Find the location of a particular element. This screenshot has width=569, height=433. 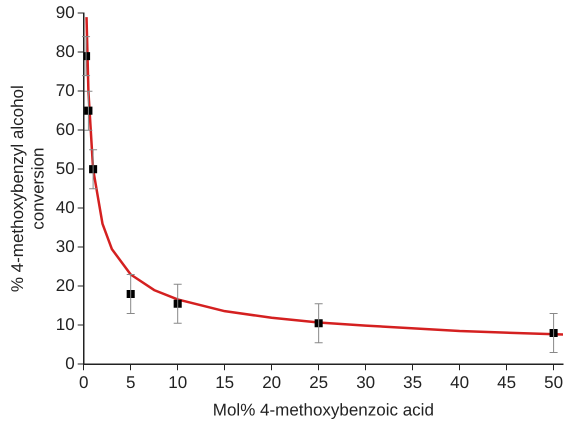

y-tick-label: 80 is located at coordinates (65, 51).